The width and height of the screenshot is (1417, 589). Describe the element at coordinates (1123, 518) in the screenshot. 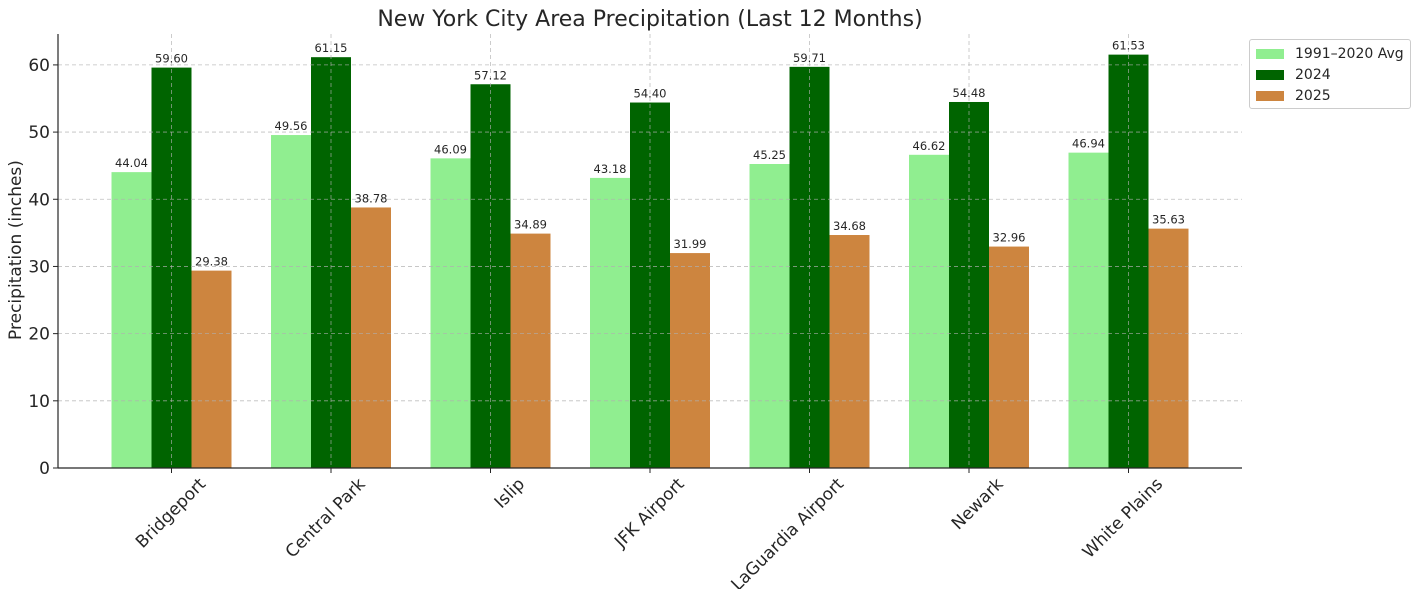

I see `x-tick-label: White Plains` at that location.